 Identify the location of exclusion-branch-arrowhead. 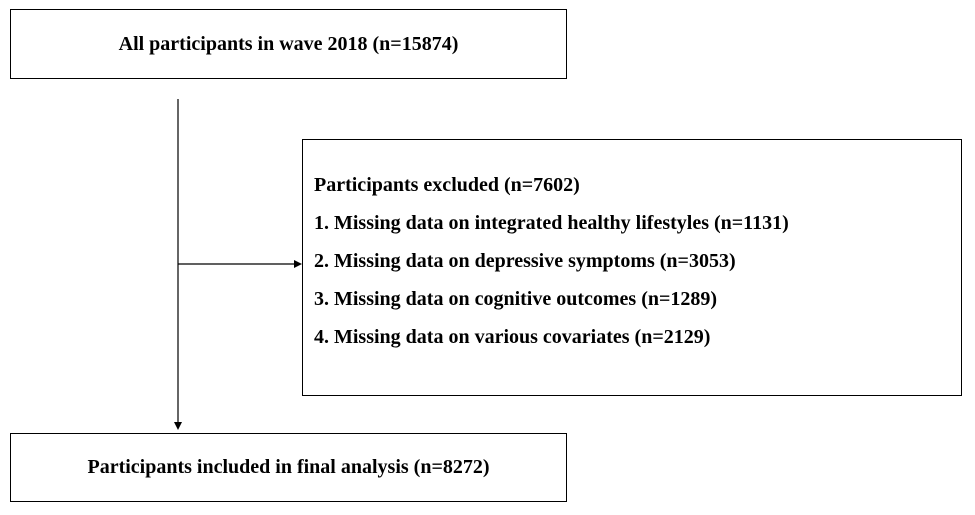
(298, 264).